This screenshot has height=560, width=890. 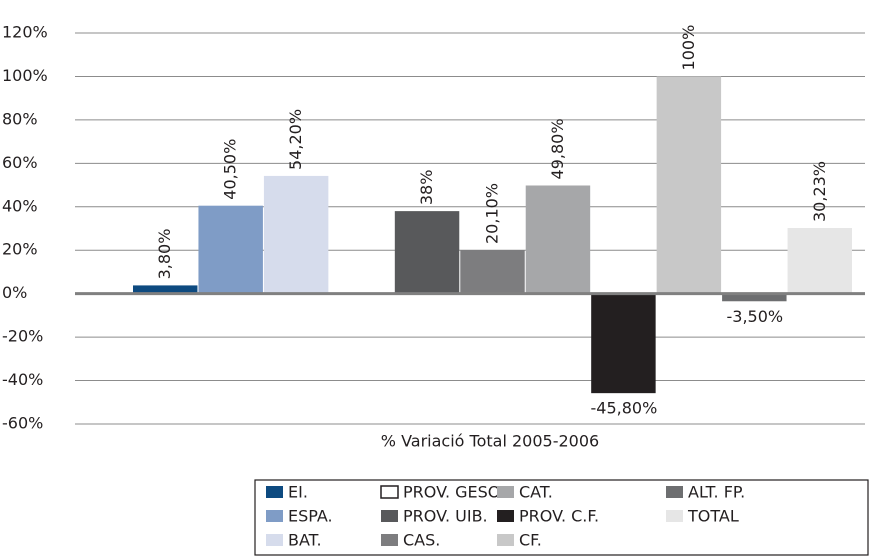 What do you see at coordinates (310, 516) in the screenshot?
I see `legend-label: ESPA.` at bounding box center [310, 516].